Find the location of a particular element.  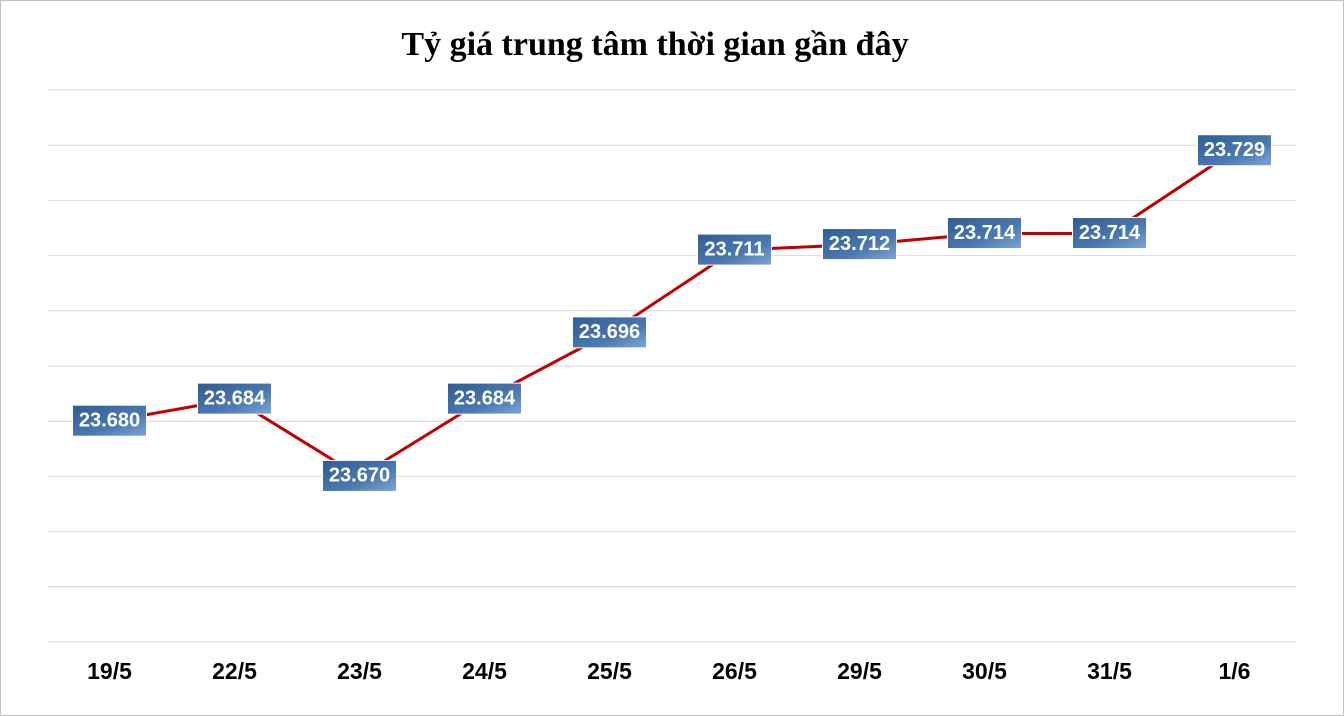

x-tick-label: 29/5 is located at coordinates (859, 671).